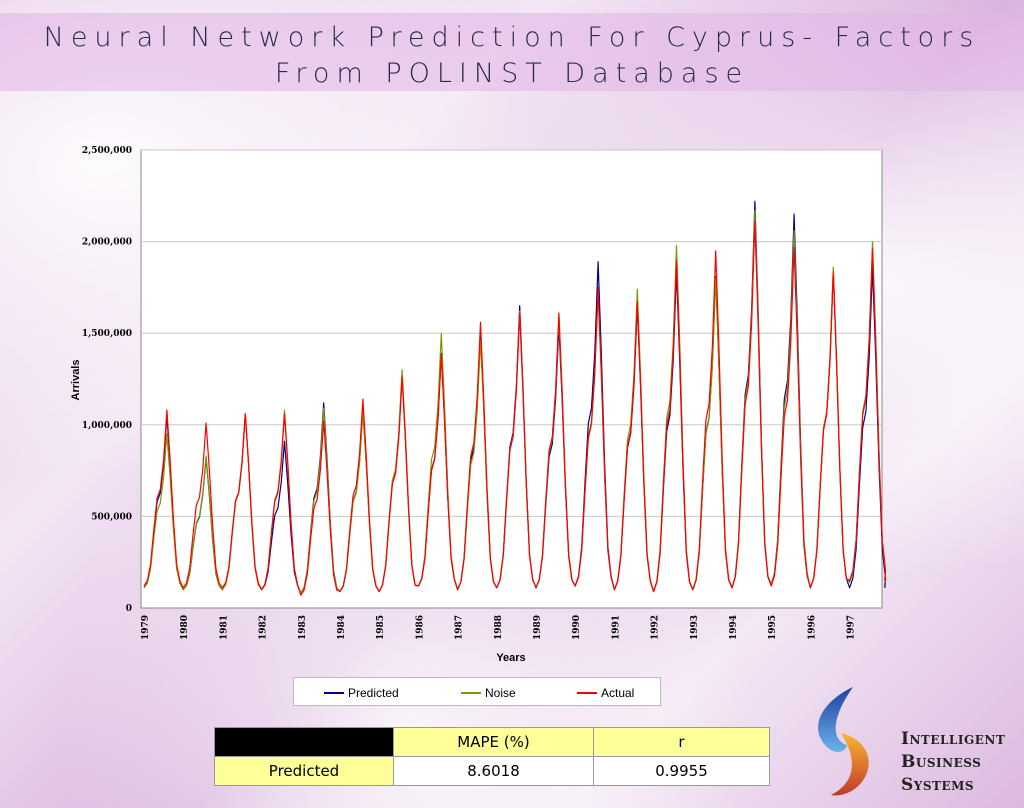 The height and width of the screenshot is (808, 1024). Describe the element at coordinates (681, 771) in the screenshot. I see `stats-r-value: 0.9955` at that location.